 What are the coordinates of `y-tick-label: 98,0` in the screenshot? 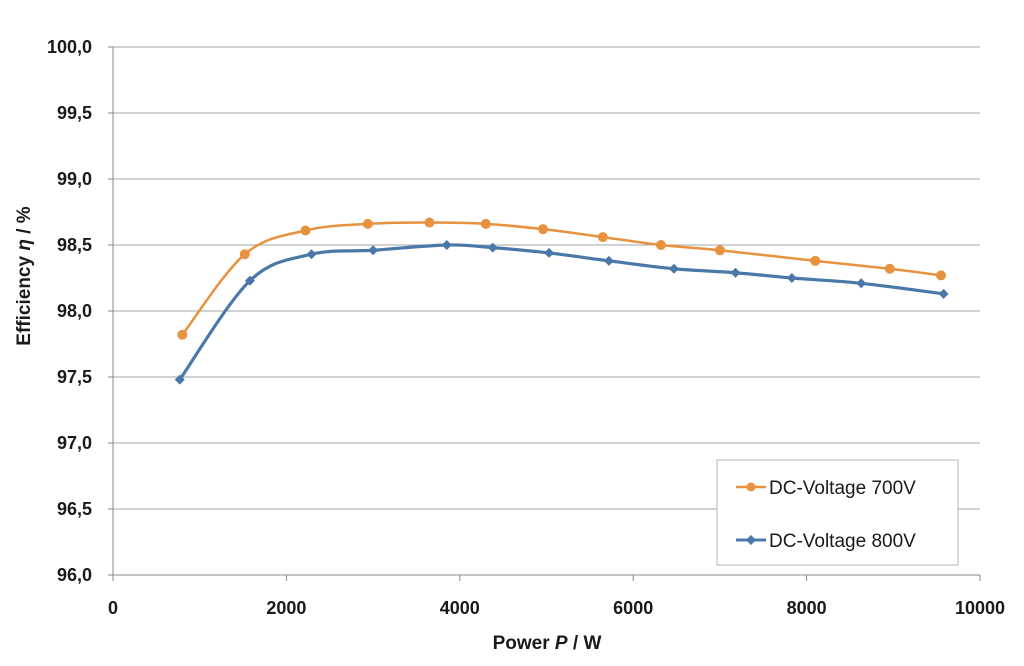 It's located at (74, 311).